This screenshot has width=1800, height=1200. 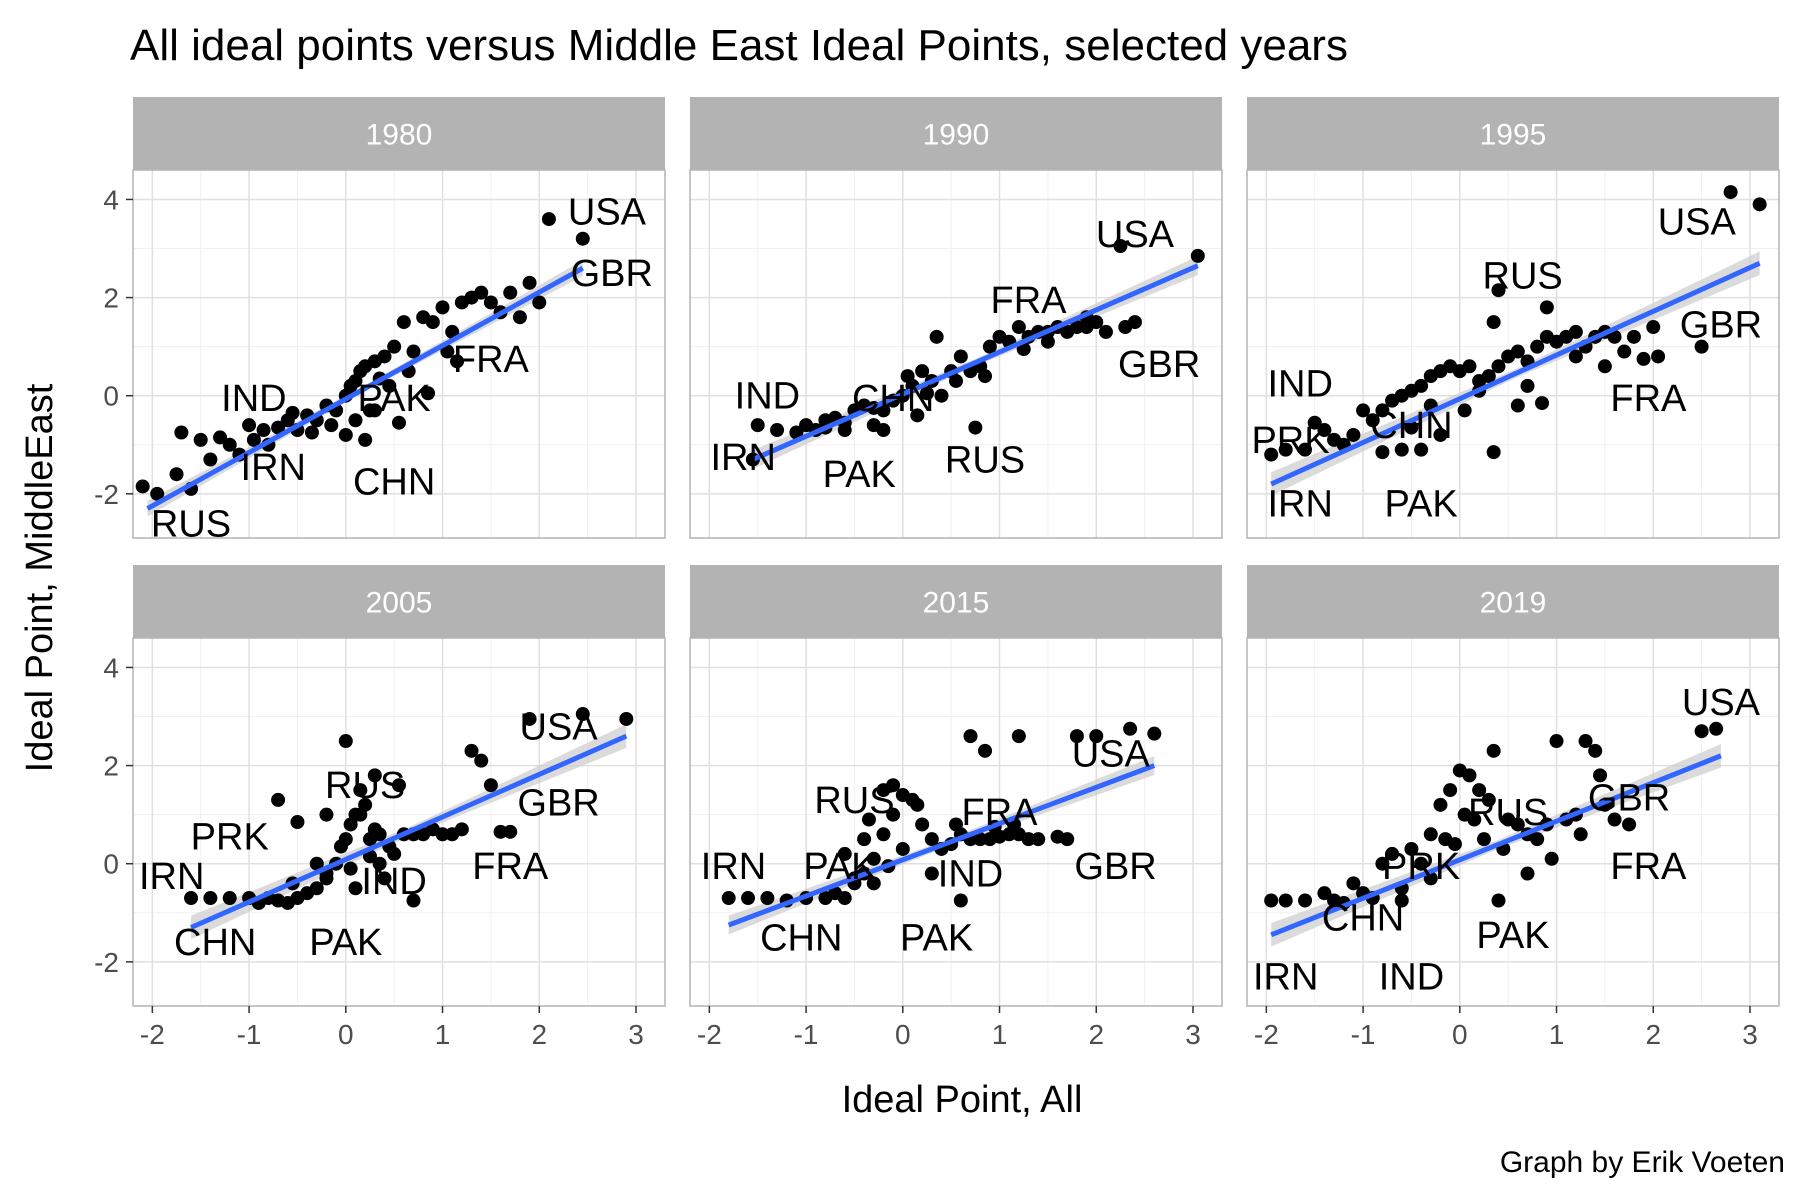 I want to click on facet-strip-label: 2015, so click(x=956, y=603).